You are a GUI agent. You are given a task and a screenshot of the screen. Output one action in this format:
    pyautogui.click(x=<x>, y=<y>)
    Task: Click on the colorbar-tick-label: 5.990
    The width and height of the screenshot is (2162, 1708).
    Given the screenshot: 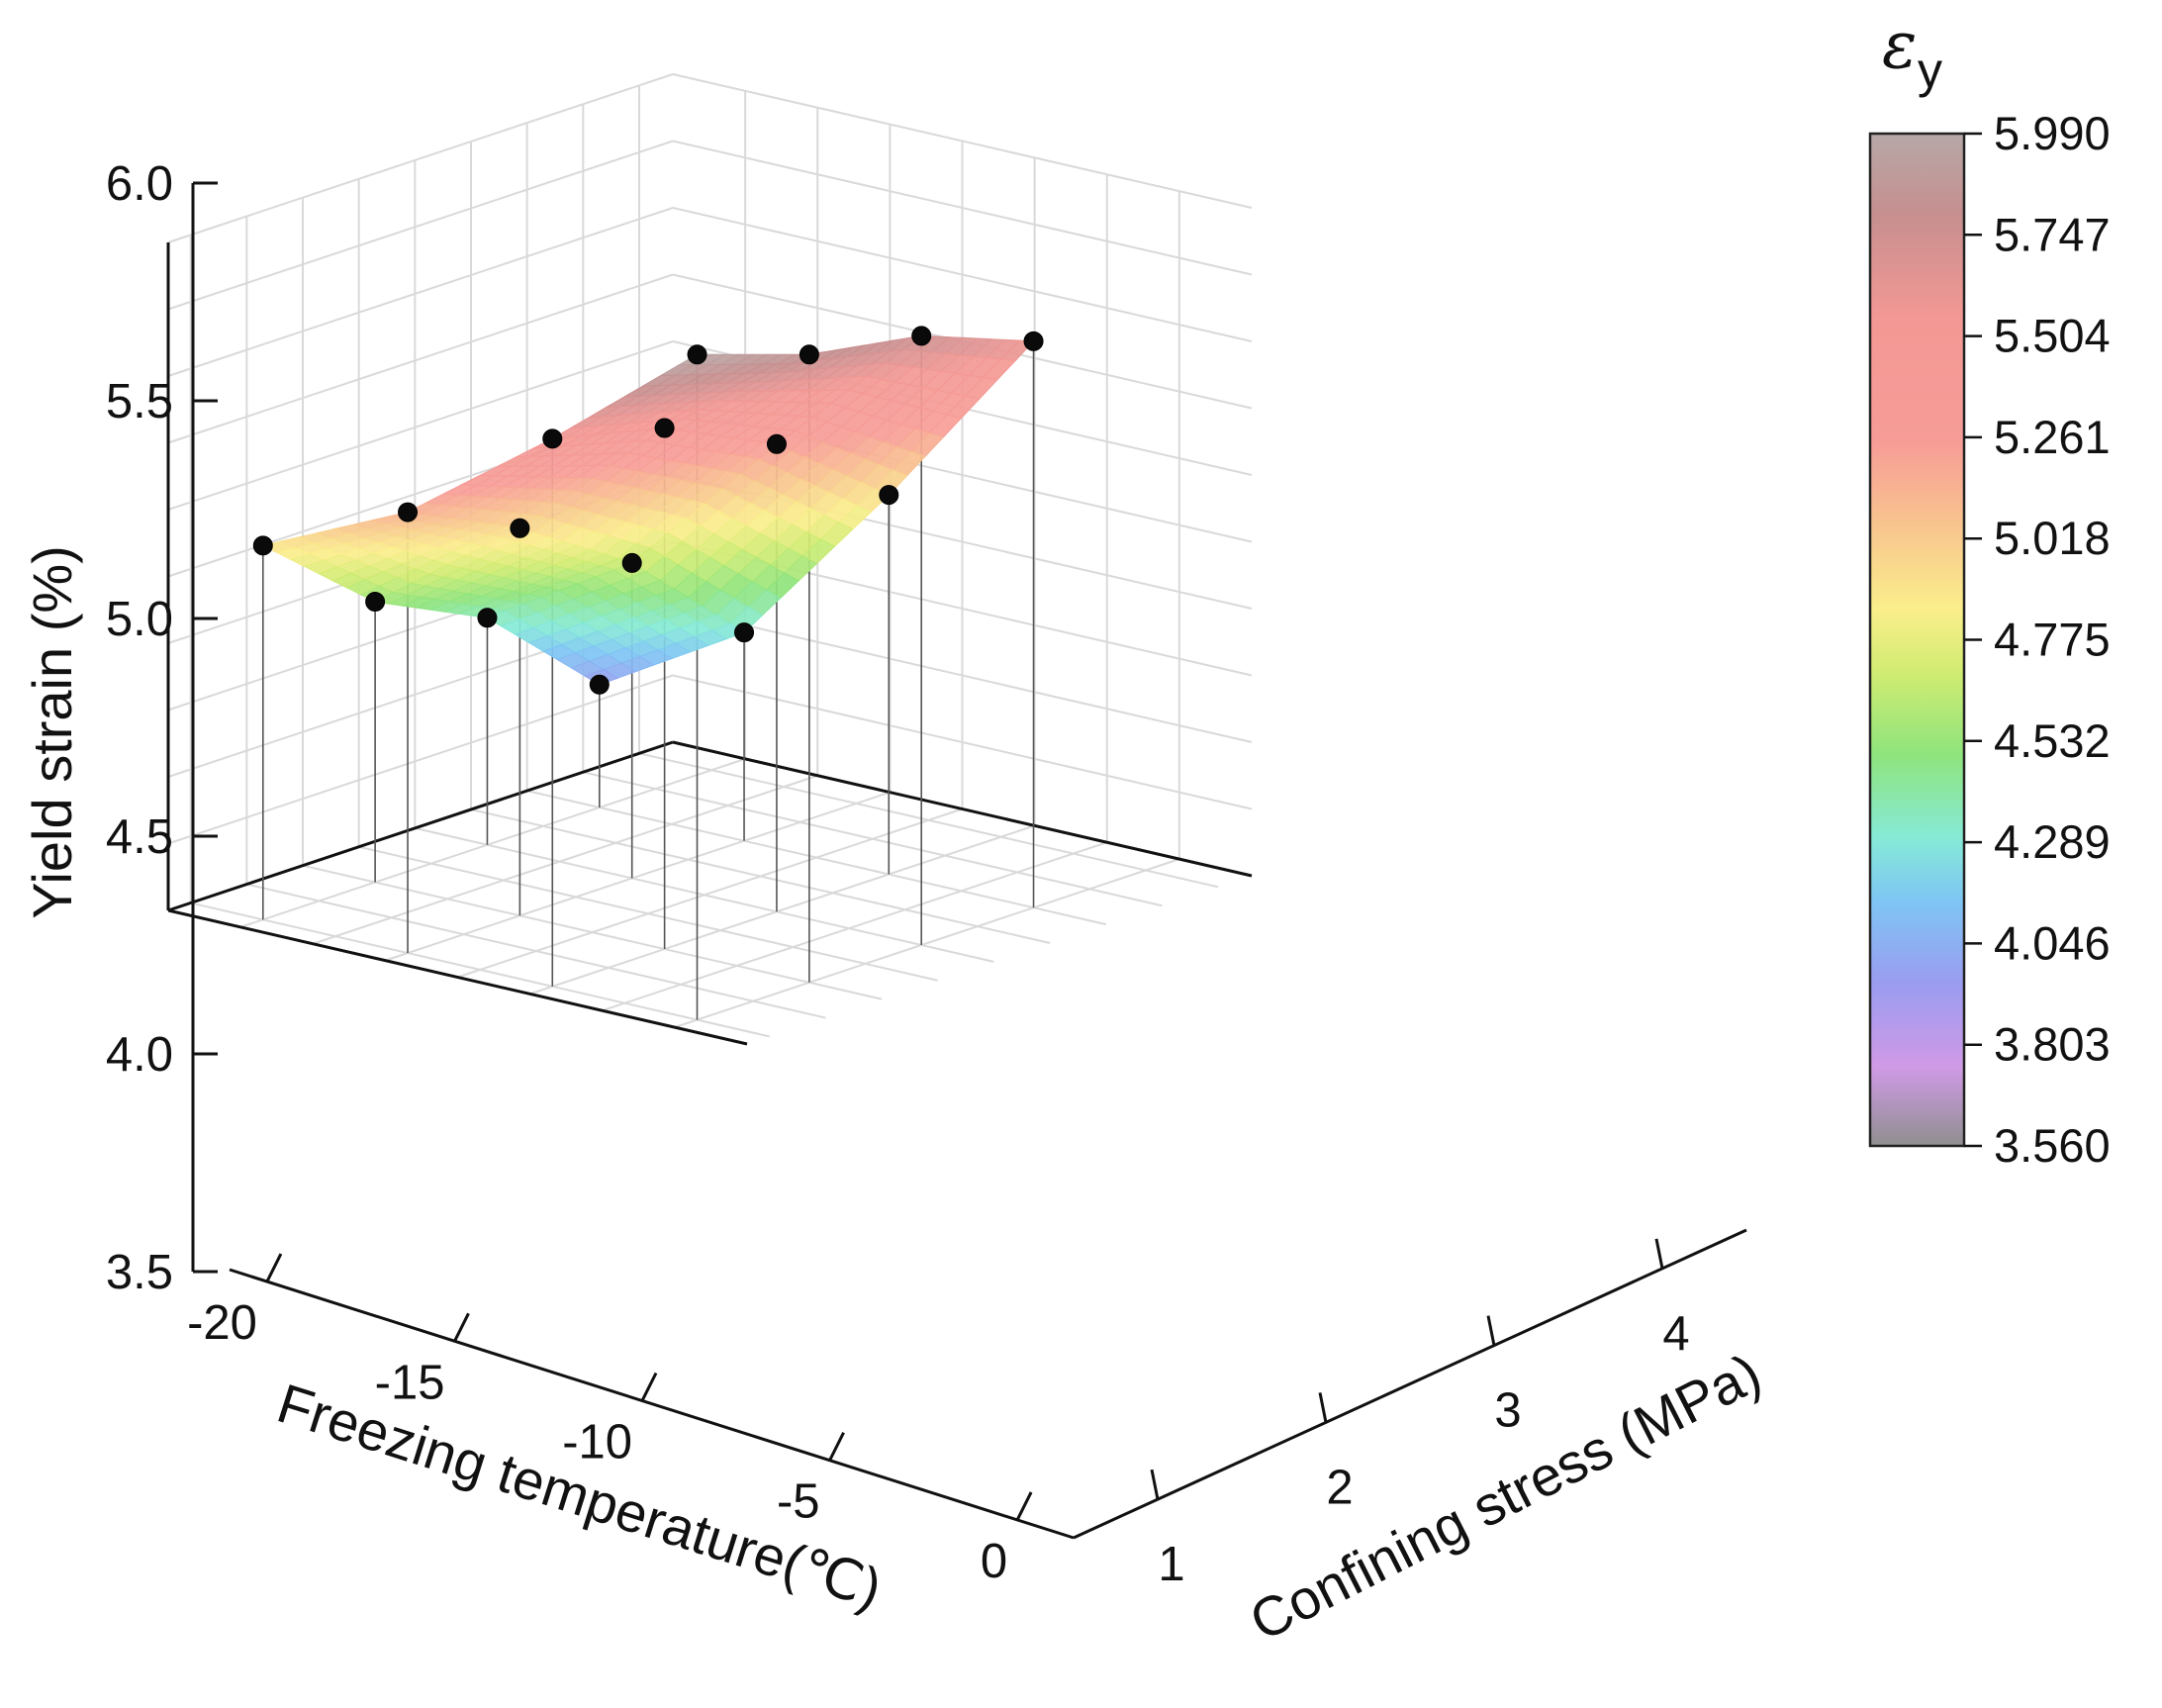 What is the action you would take?
    pyautogui.click(x=2052, y=133)
    